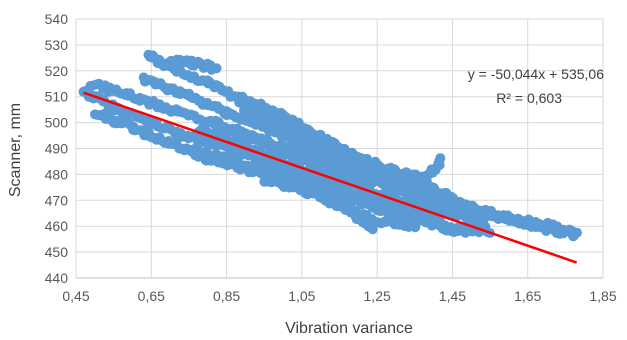 The height and width of the screenshot is (340, 627). What do you see at coordinates (57, 226) in the screenshot?
I see `y-tick-label: 460` at bounding box center [57, 226].